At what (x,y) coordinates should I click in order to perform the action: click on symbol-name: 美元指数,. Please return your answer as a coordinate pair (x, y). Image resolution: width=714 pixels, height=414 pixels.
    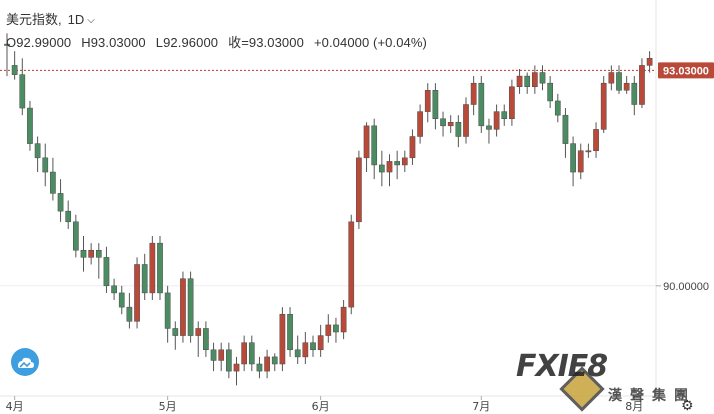
    Looking at the image, I should click on (34, 19).